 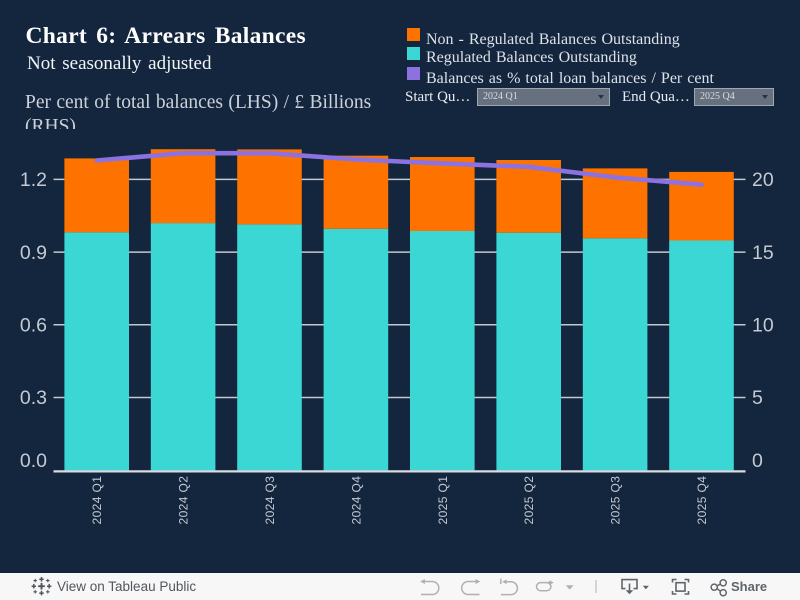 I want to click on svg-text: 2025 Q4, so click(x=702, y=500).